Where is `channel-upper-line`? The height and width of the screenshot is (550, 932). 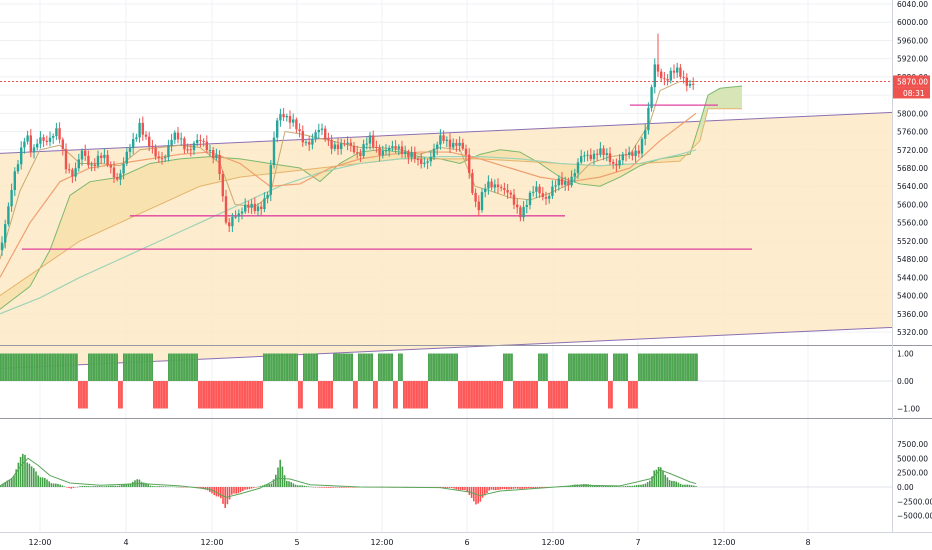 channel-upper-line is located at coordinates (446, 132).